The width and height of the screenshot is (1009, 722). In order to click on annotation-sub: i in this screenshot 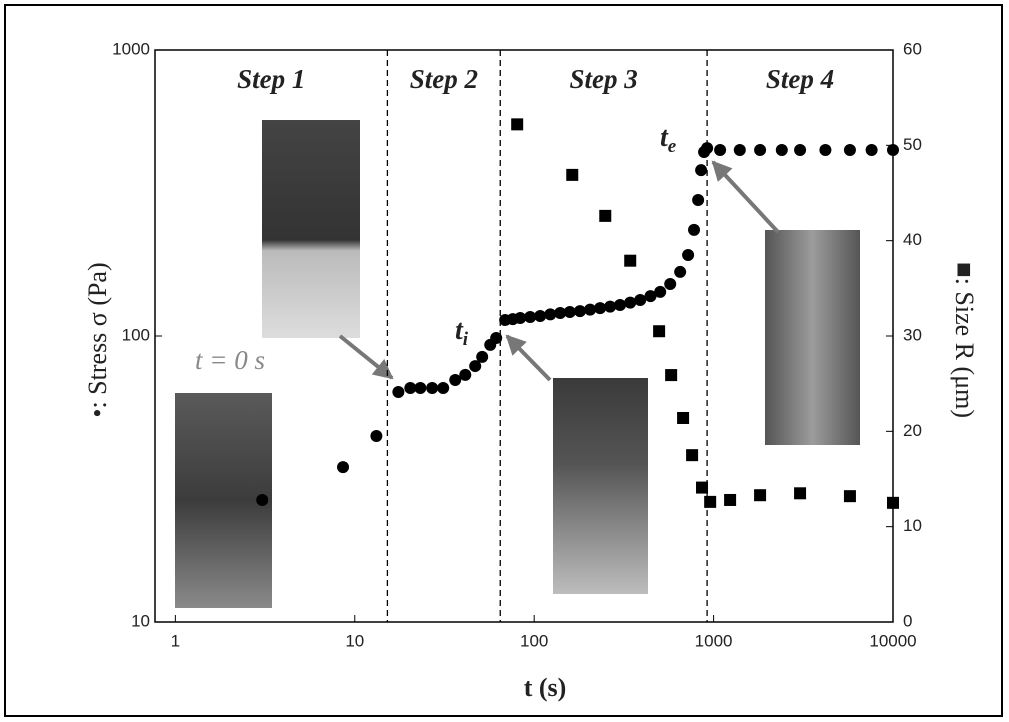, I will do `click(466, 339)`.